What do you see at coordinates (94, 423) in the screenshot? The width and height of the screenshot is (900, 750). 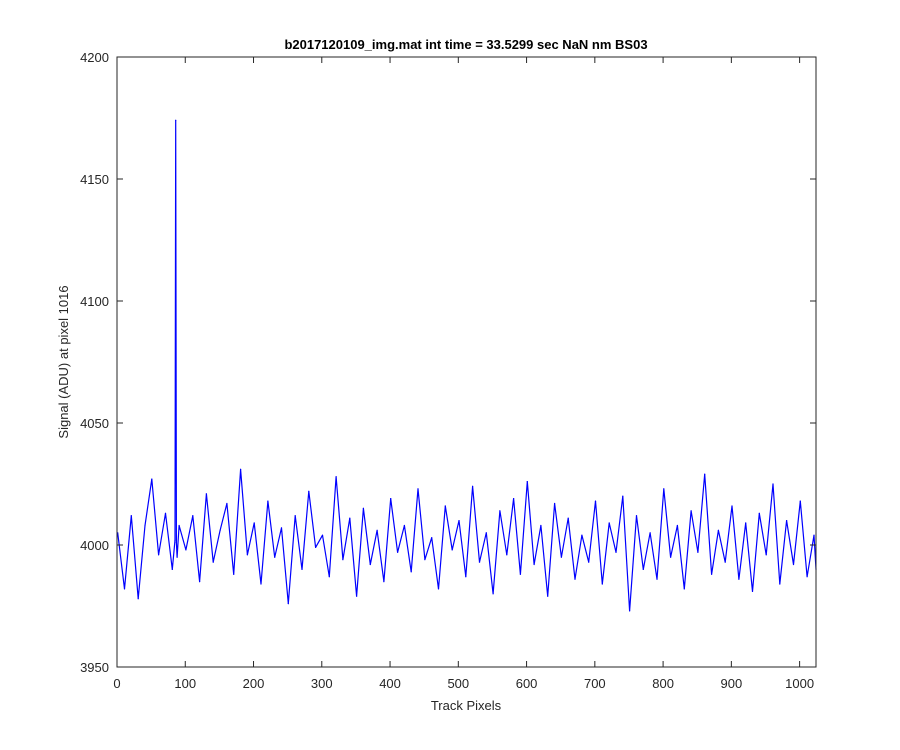 I see `y-tick-label: 4050` at bounding box center [94, 423].